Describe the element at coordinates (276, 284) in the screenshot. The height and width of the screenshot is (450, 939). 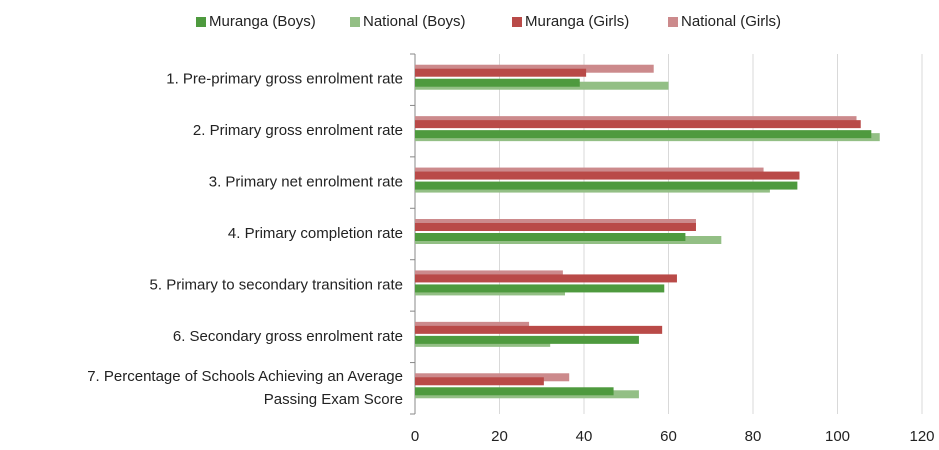
I see `y-tick-label: 5. Primary to secondary transition rate` at that location.